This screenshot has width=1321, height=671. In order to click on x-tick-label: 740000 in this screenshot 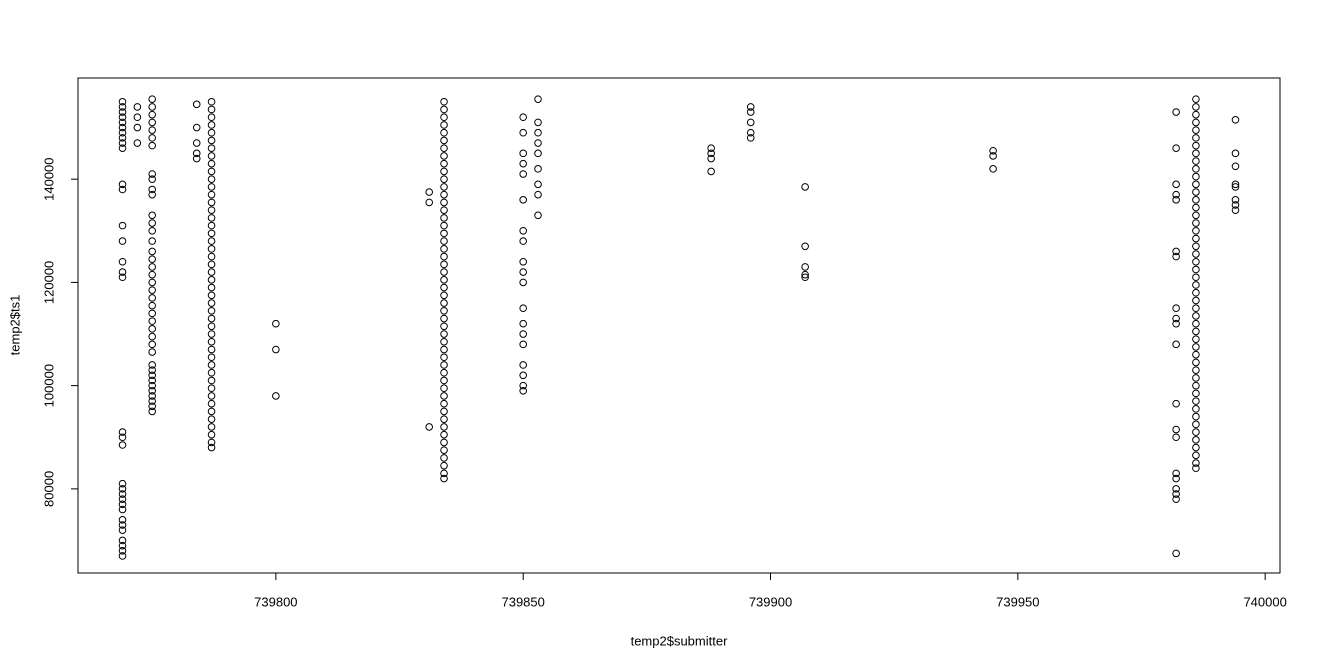, I will do `click(1264, 601)`.